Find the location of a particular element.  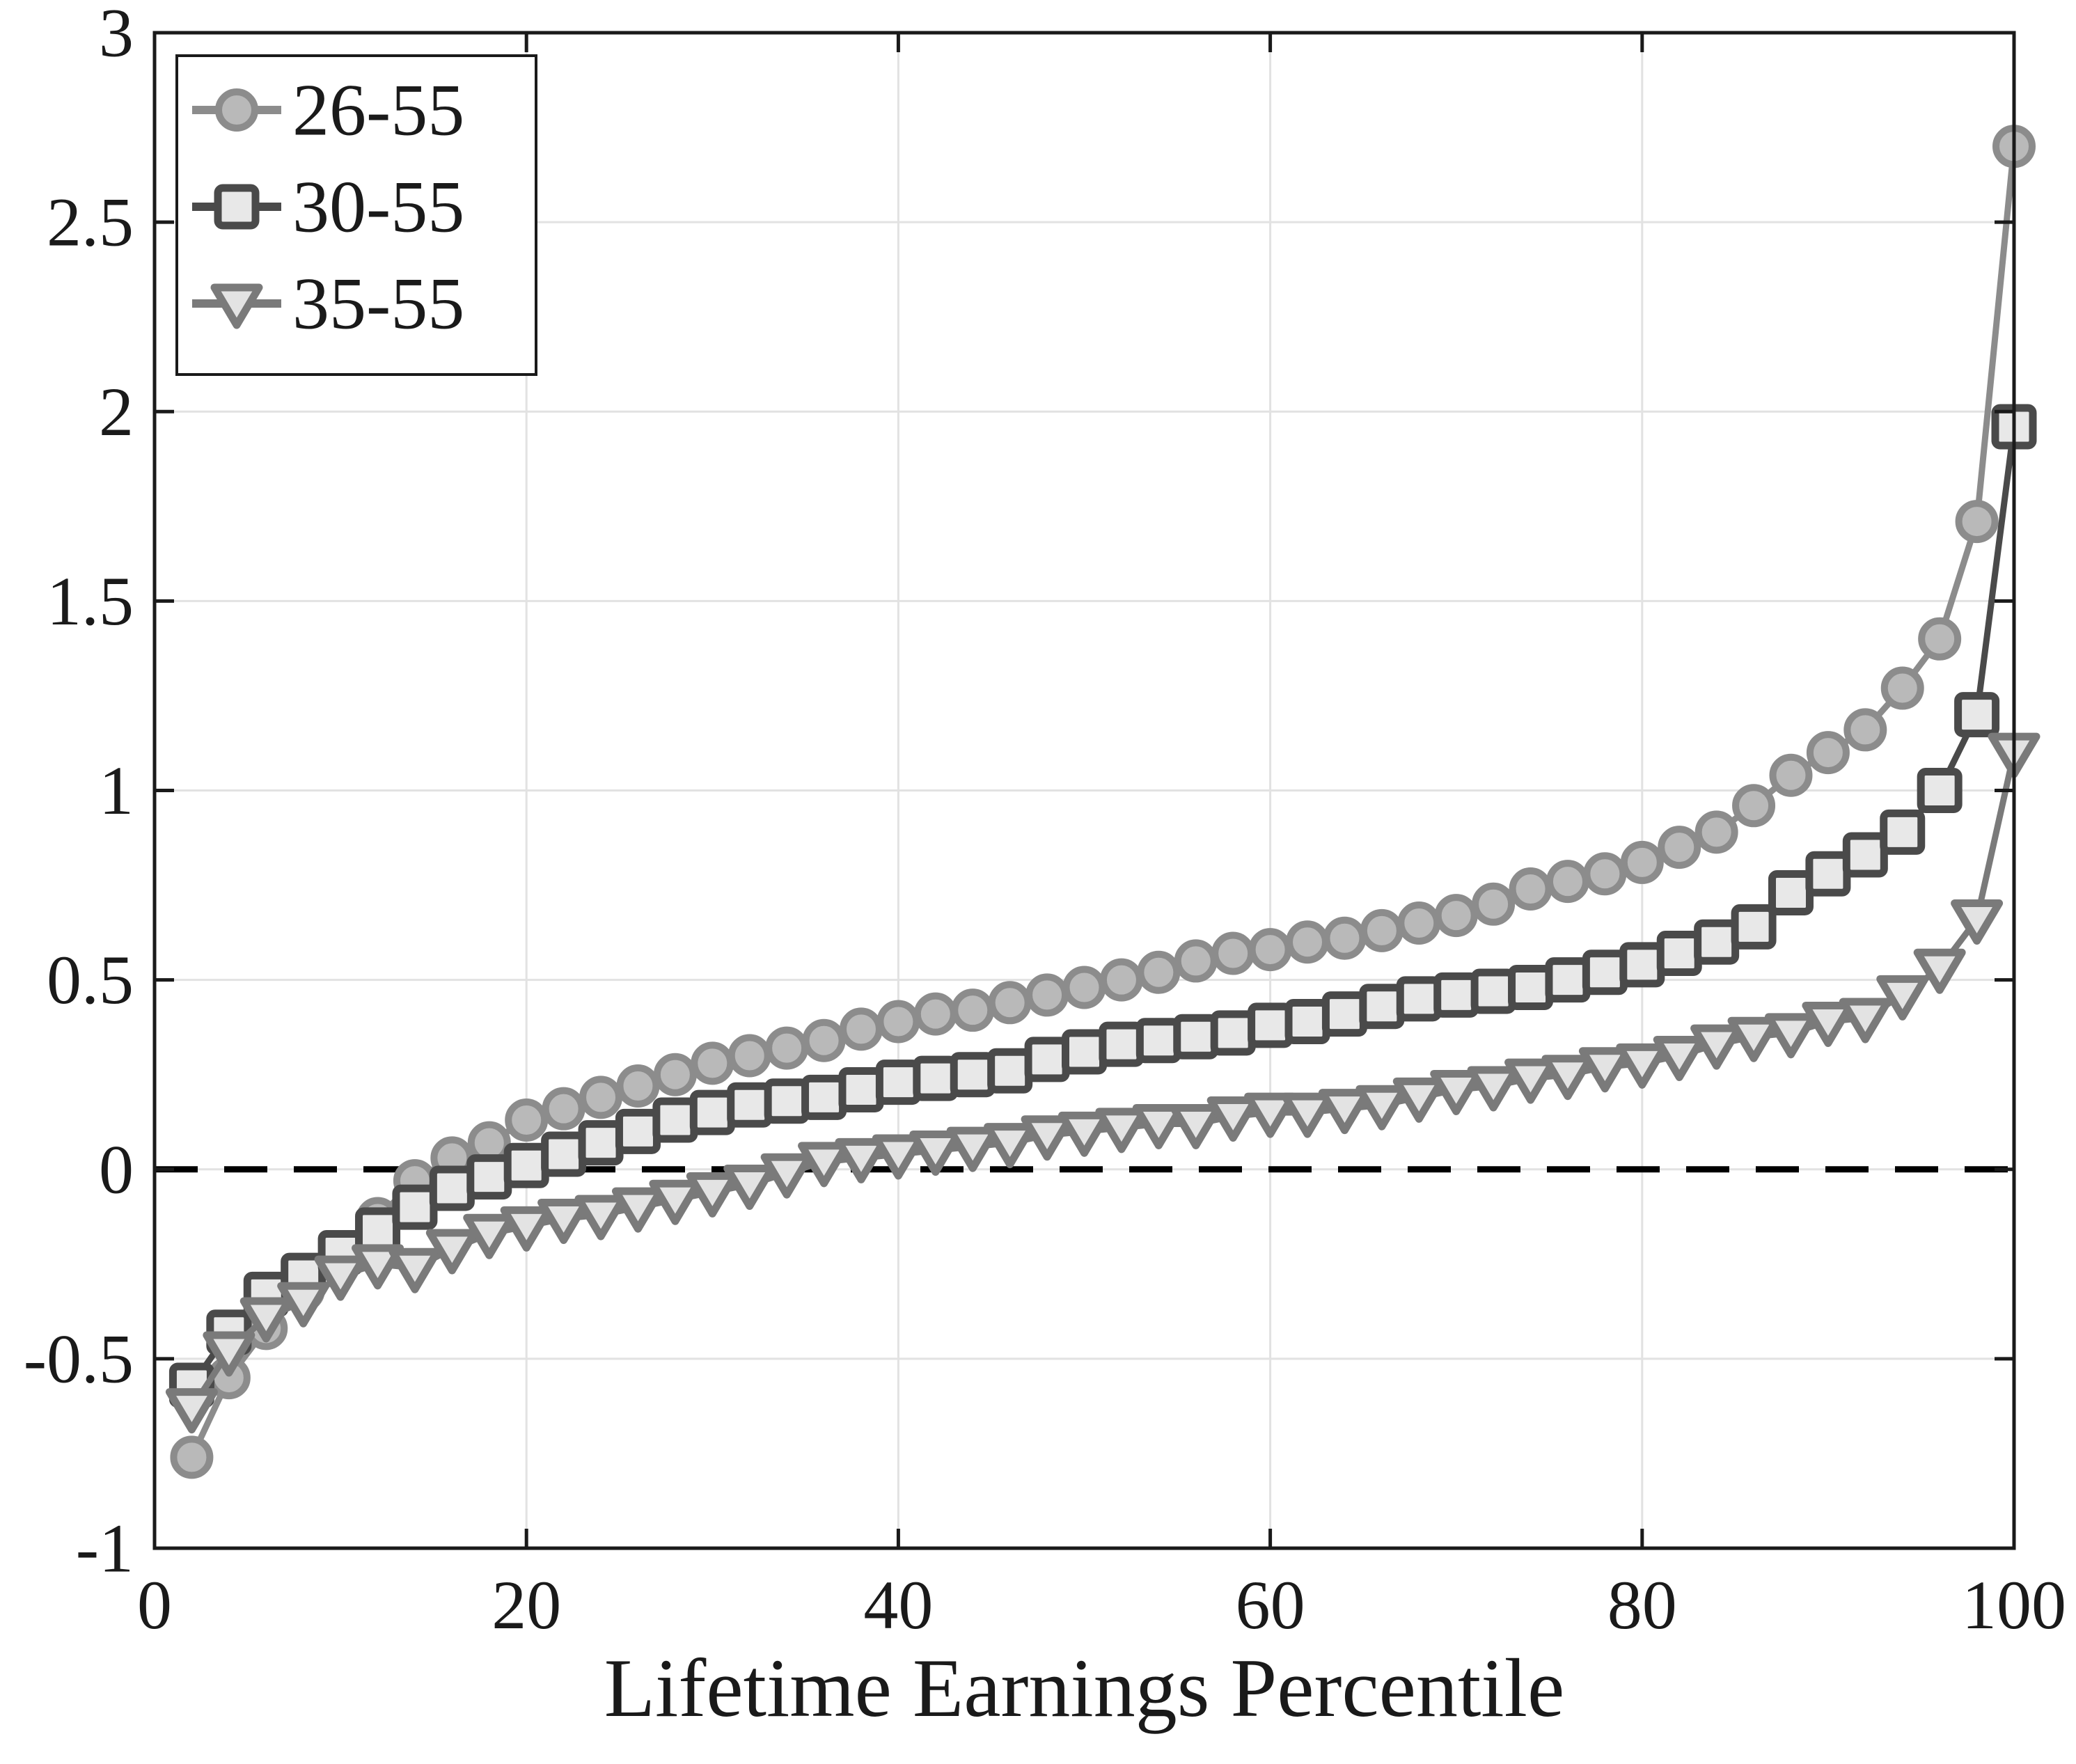

y-tick-label: 0.5 is located at coordinates (91, 979).